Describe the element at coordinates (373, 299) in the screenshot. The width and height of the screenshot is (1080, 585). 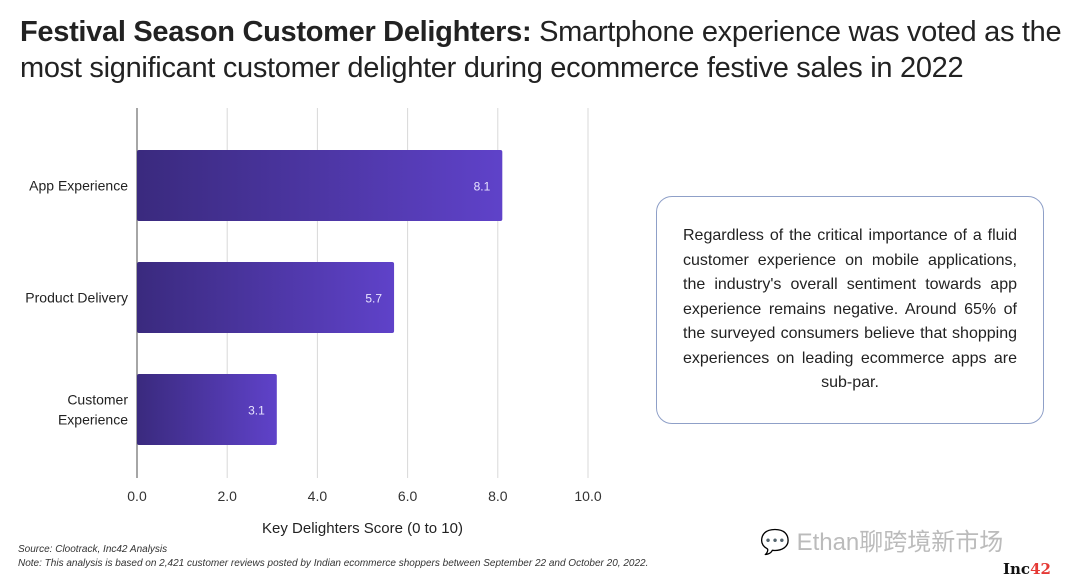
I see `bar-value-label: 5.7` at that location.